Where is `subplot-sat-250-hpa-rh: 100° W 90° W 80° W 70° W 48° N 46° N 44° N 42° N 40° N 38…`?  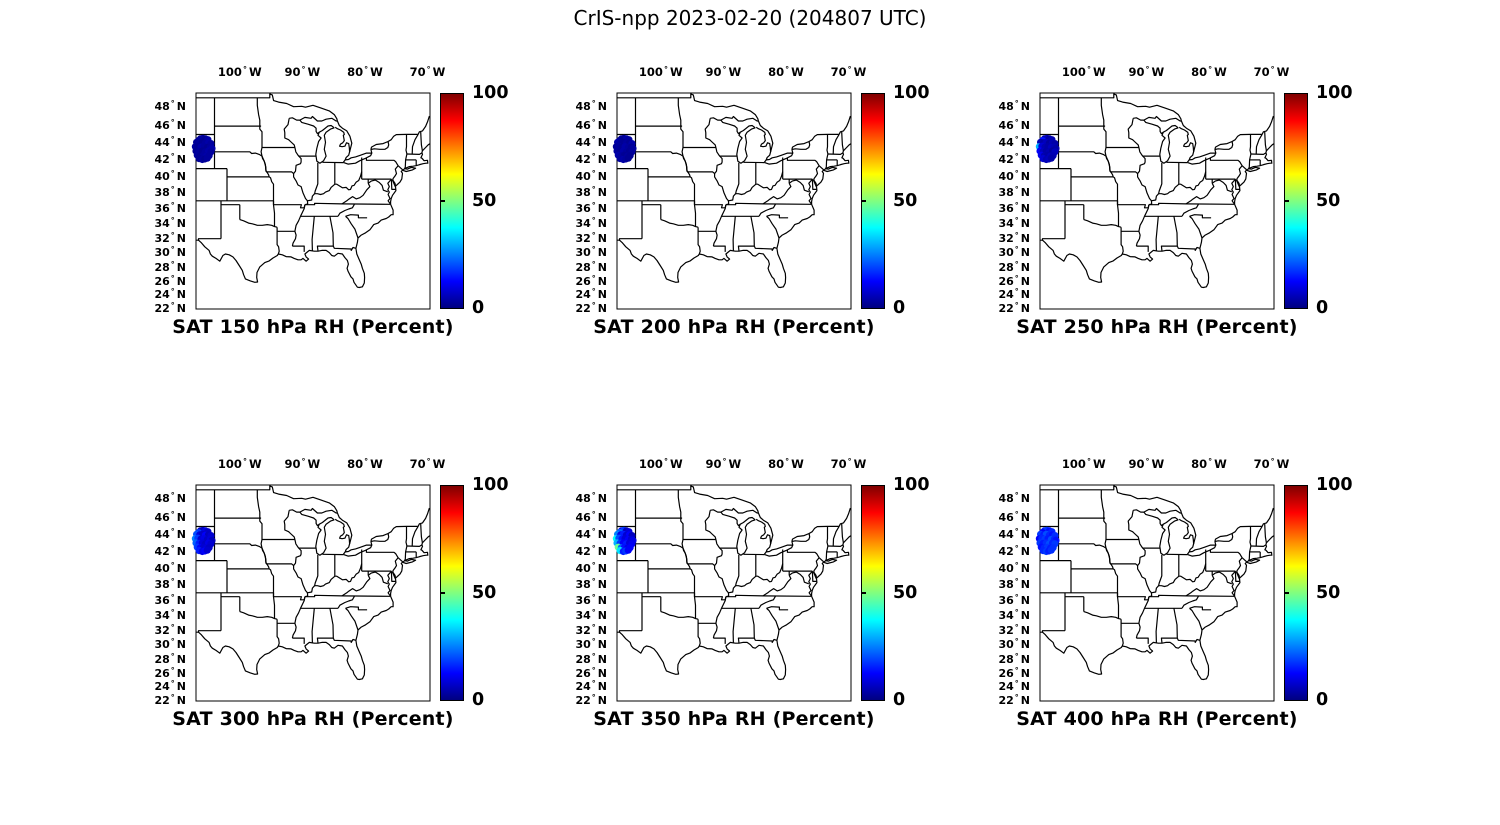
subplot-sat-250-hpa-rh: 100° W 90° W 80° W 70° W 48° N 46° N 44° N 42° N 40° N 38… is located at coordinates (1170, 202).